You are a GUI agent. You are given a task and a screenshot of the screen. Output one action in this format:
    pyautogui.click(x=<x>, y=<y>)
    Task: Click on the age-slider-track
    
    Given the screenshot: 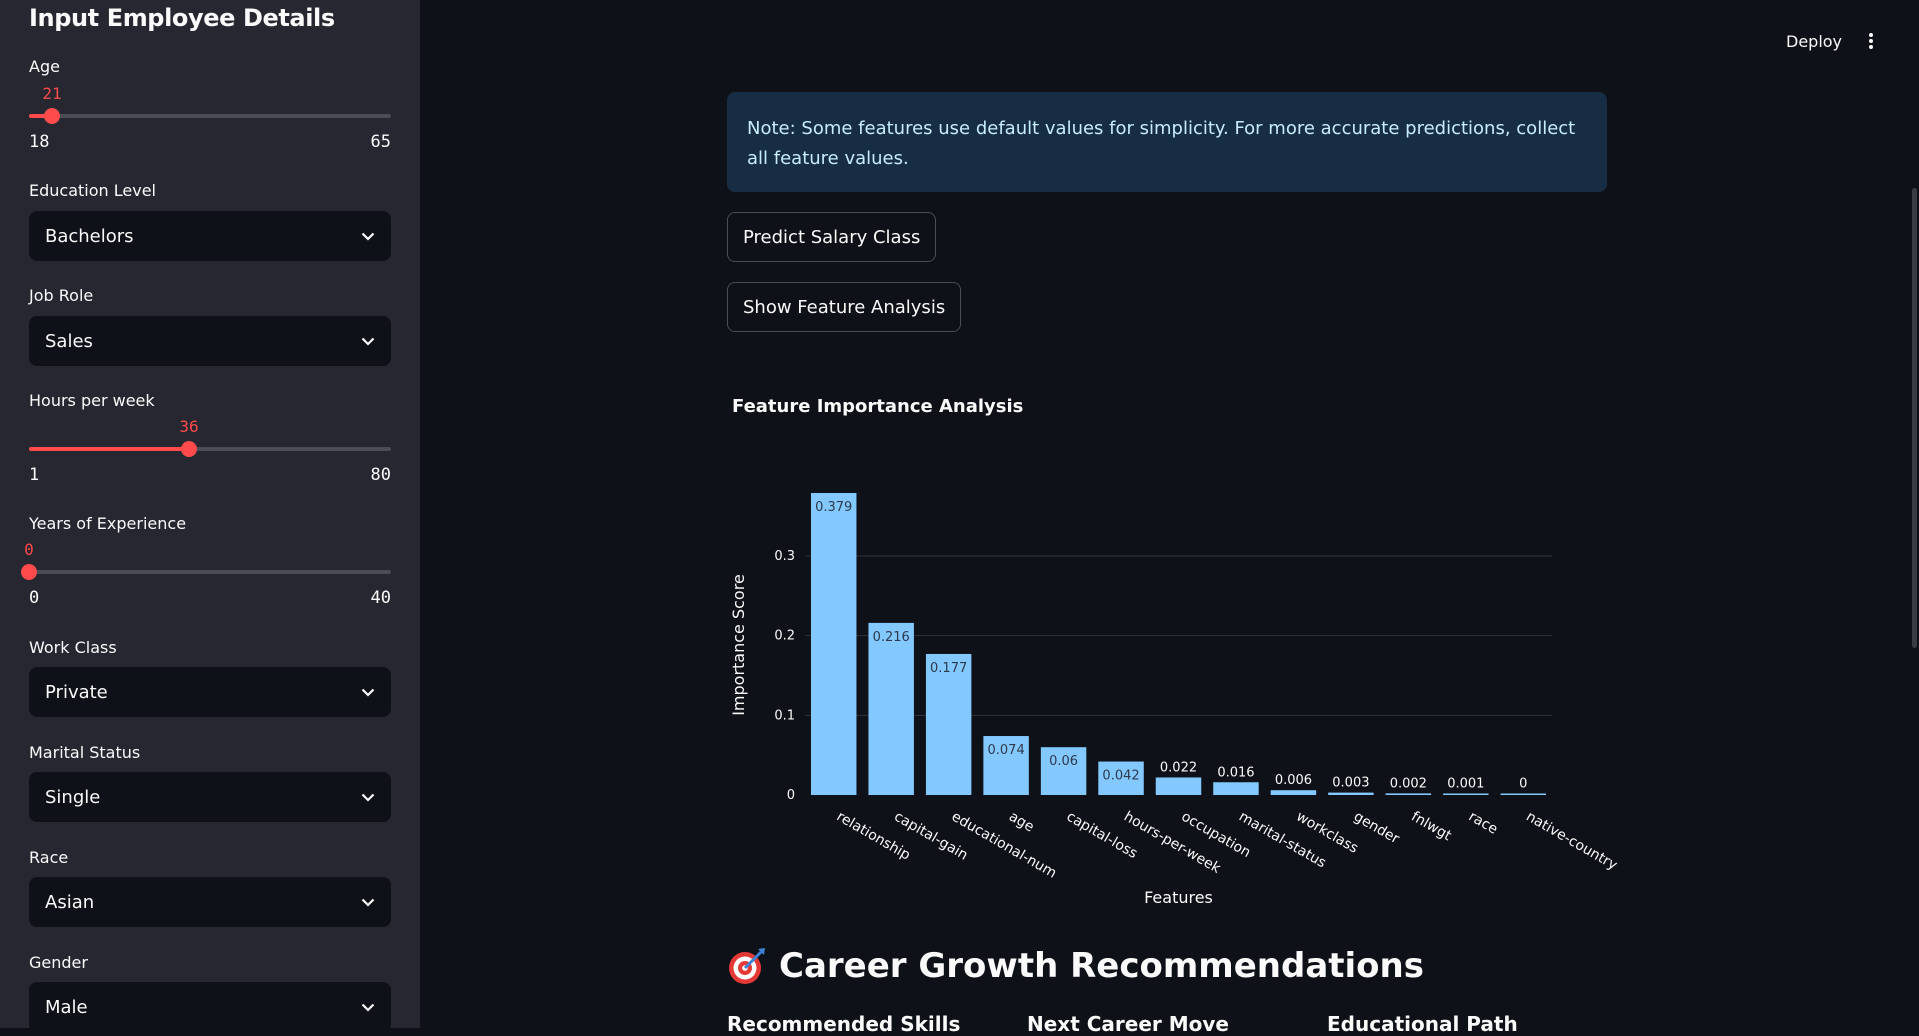 What is the action you would take?
    pyautogui.click(x=210, y=116)
    